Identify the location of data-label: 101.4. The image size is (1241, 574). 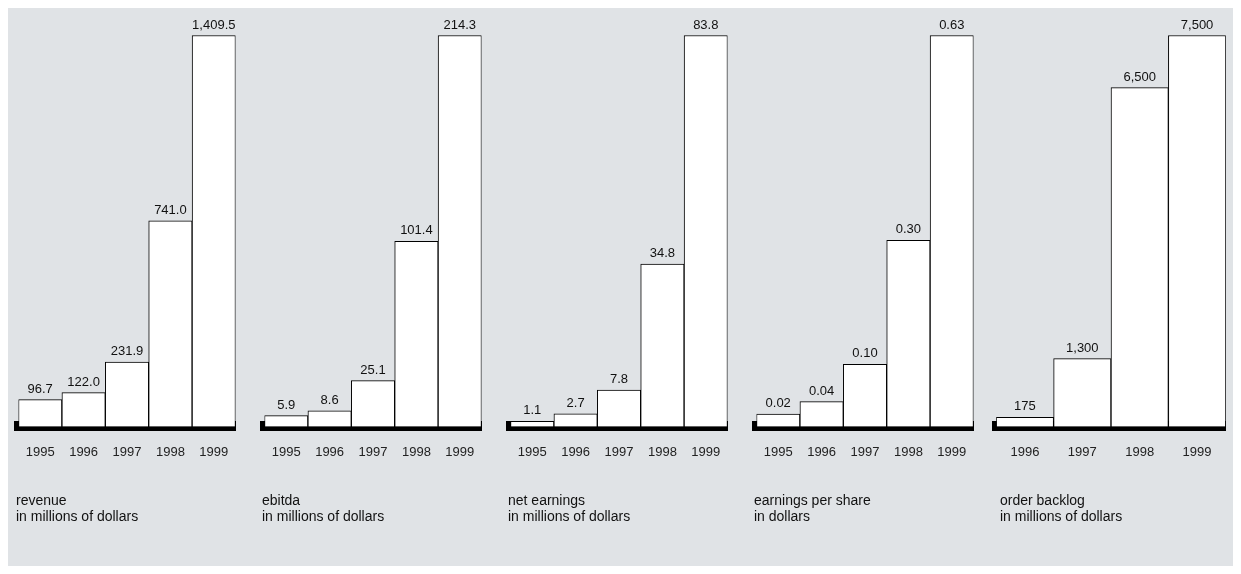
(416, 230).